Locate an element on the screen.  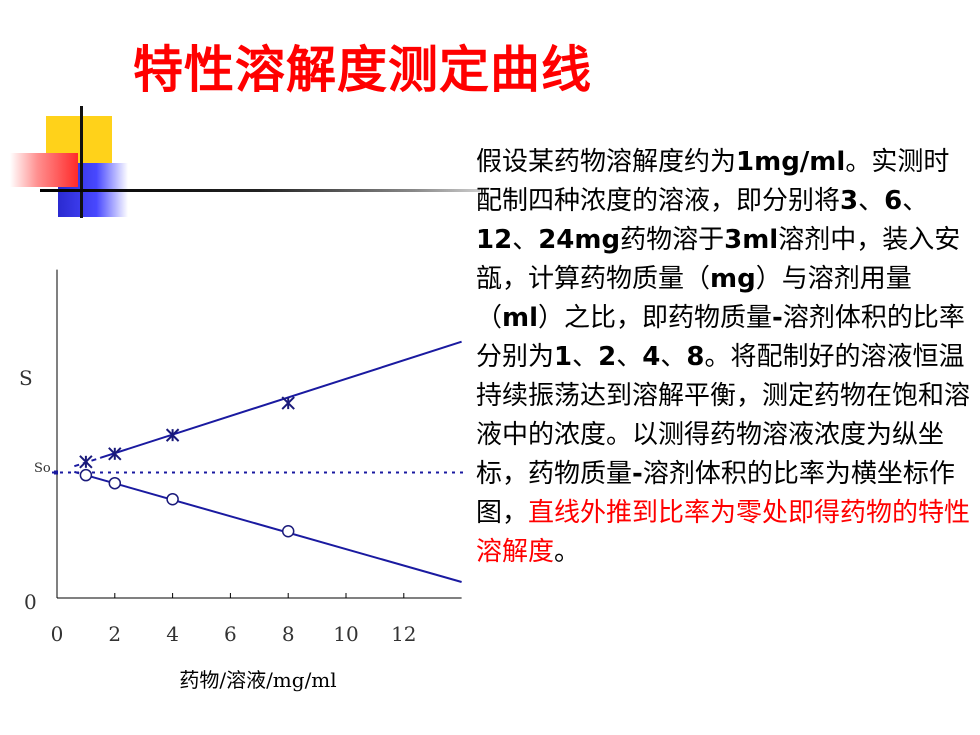
paragraph-segment: ）与溶剂用量（ is located at coordinates (694, 298).